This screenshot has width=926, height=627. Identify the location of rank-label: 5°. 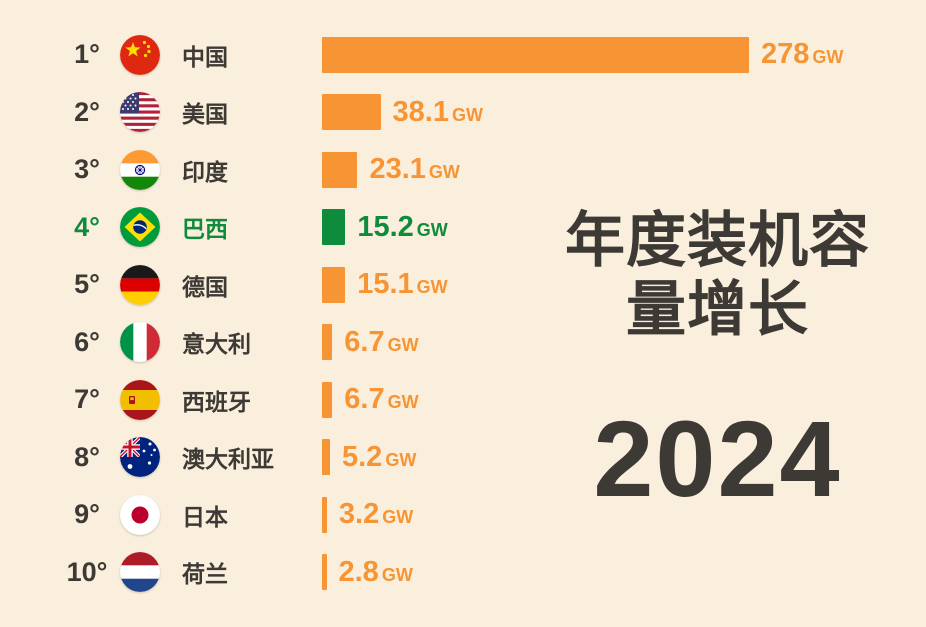
(87, 284).